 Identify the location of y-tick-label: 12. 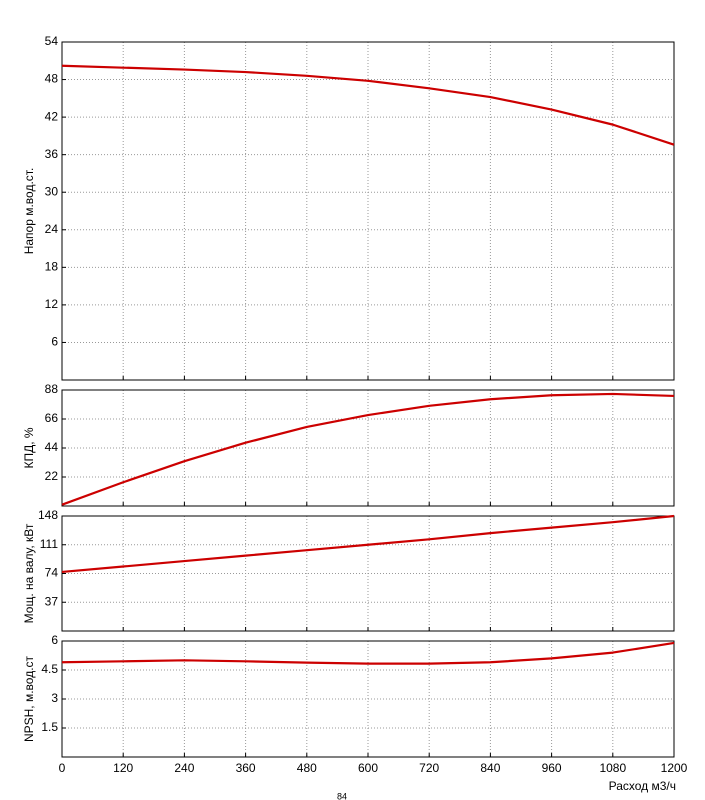
(52, 304).